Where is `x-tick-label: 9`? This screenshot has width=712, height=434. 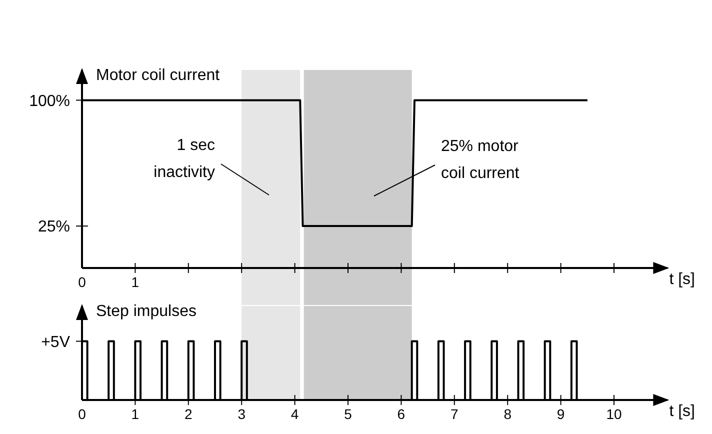 x-tick-label: 9 is located at coordinates (560, 414).